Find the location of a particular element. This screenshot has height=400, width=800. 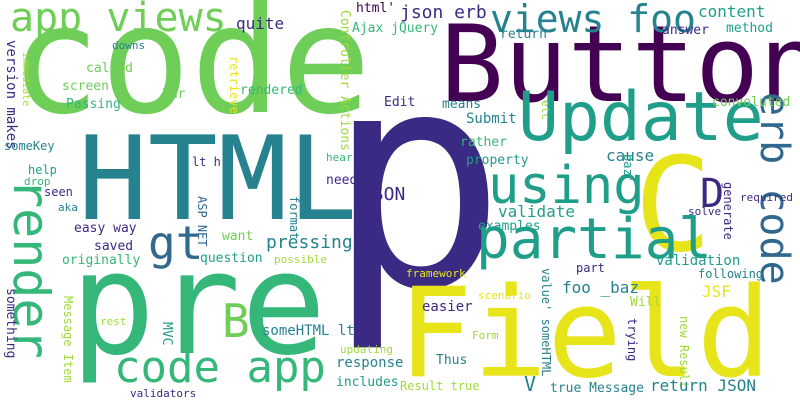

word-somehtml-lt: someHTML lt is located at coordinates (308, 331).